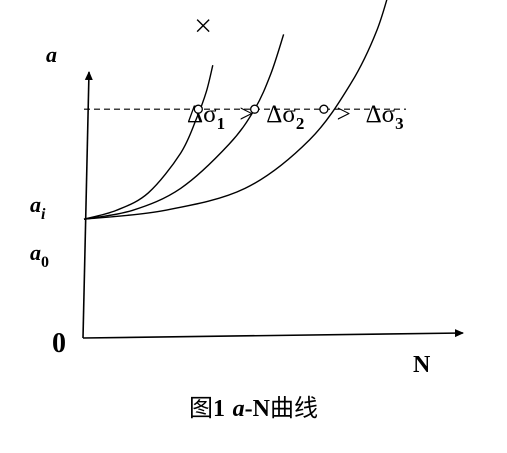 The width and height of the screenshot is (507, 453). I want to click on legend-item-1-sub: 1, so click(221, 123).